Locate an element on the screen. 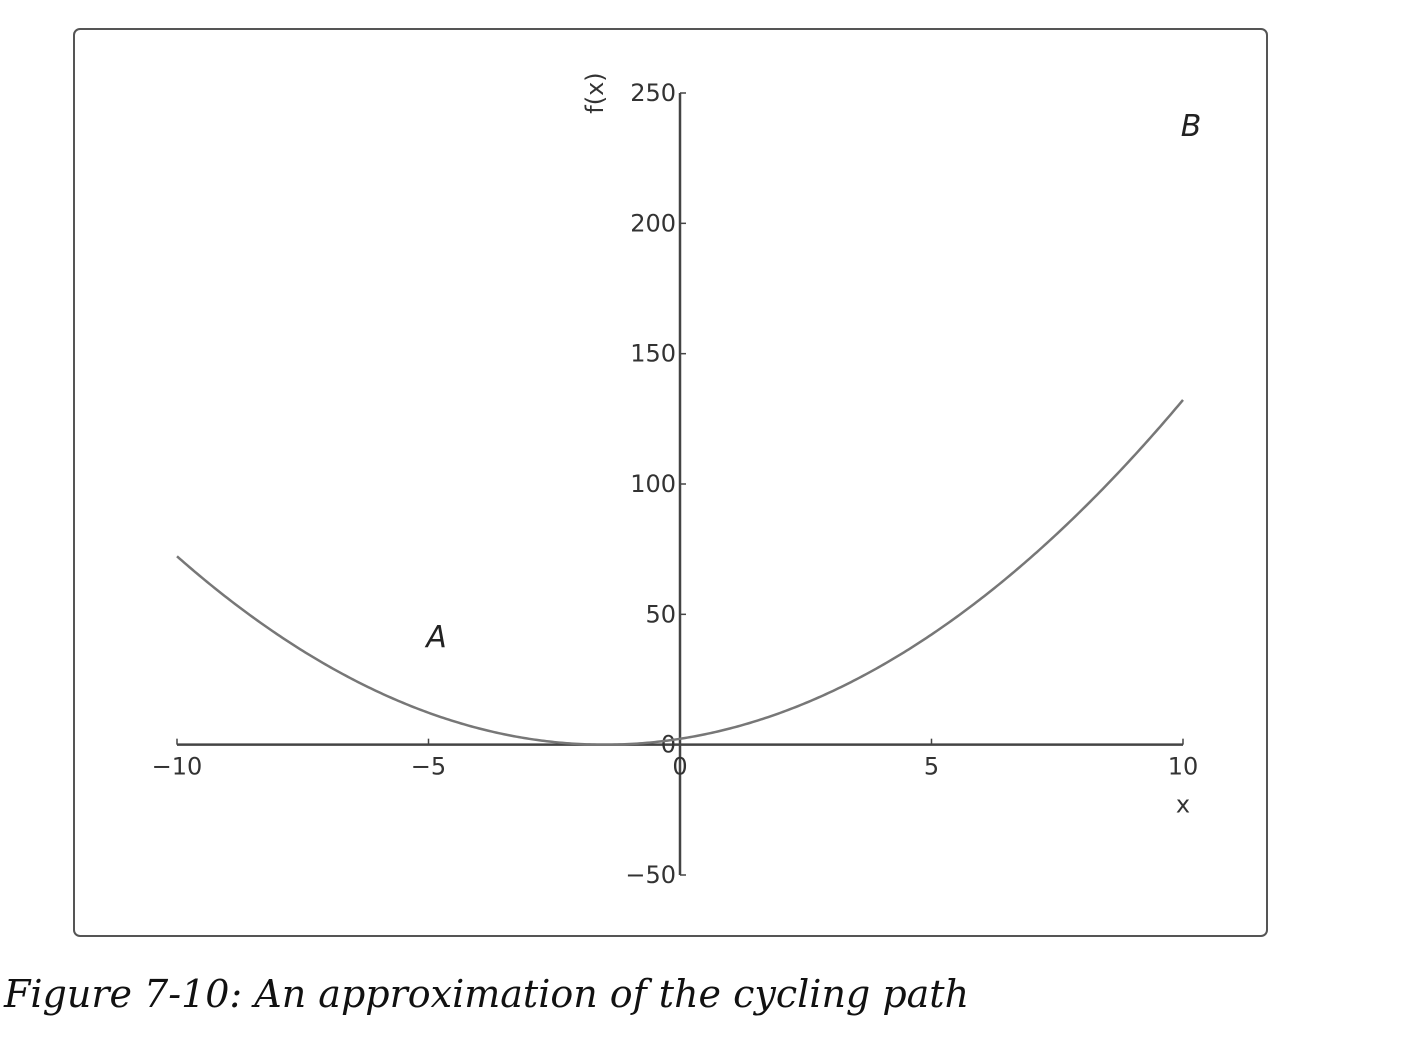 The height and width of the screenshot is (1042, 1404). y-axis-label: f(x) is located at coordinates (595, 92).